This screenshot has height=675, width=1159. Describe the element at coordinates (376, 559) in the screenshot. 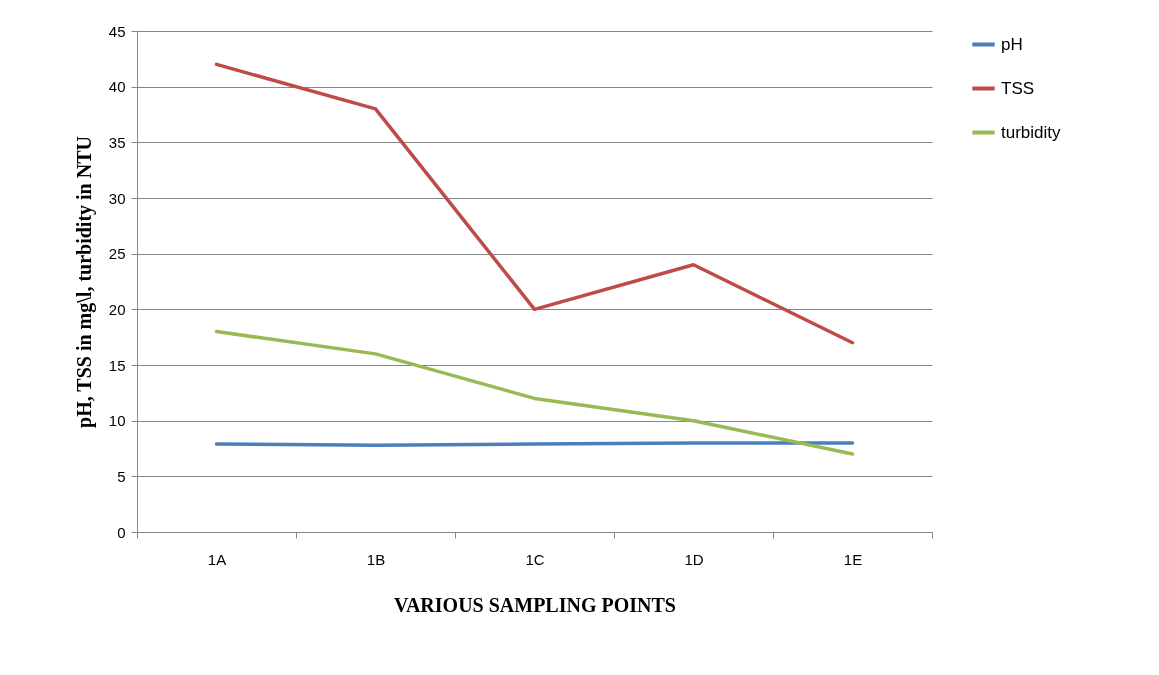

I see `x-tick-label: 1B` at that location.